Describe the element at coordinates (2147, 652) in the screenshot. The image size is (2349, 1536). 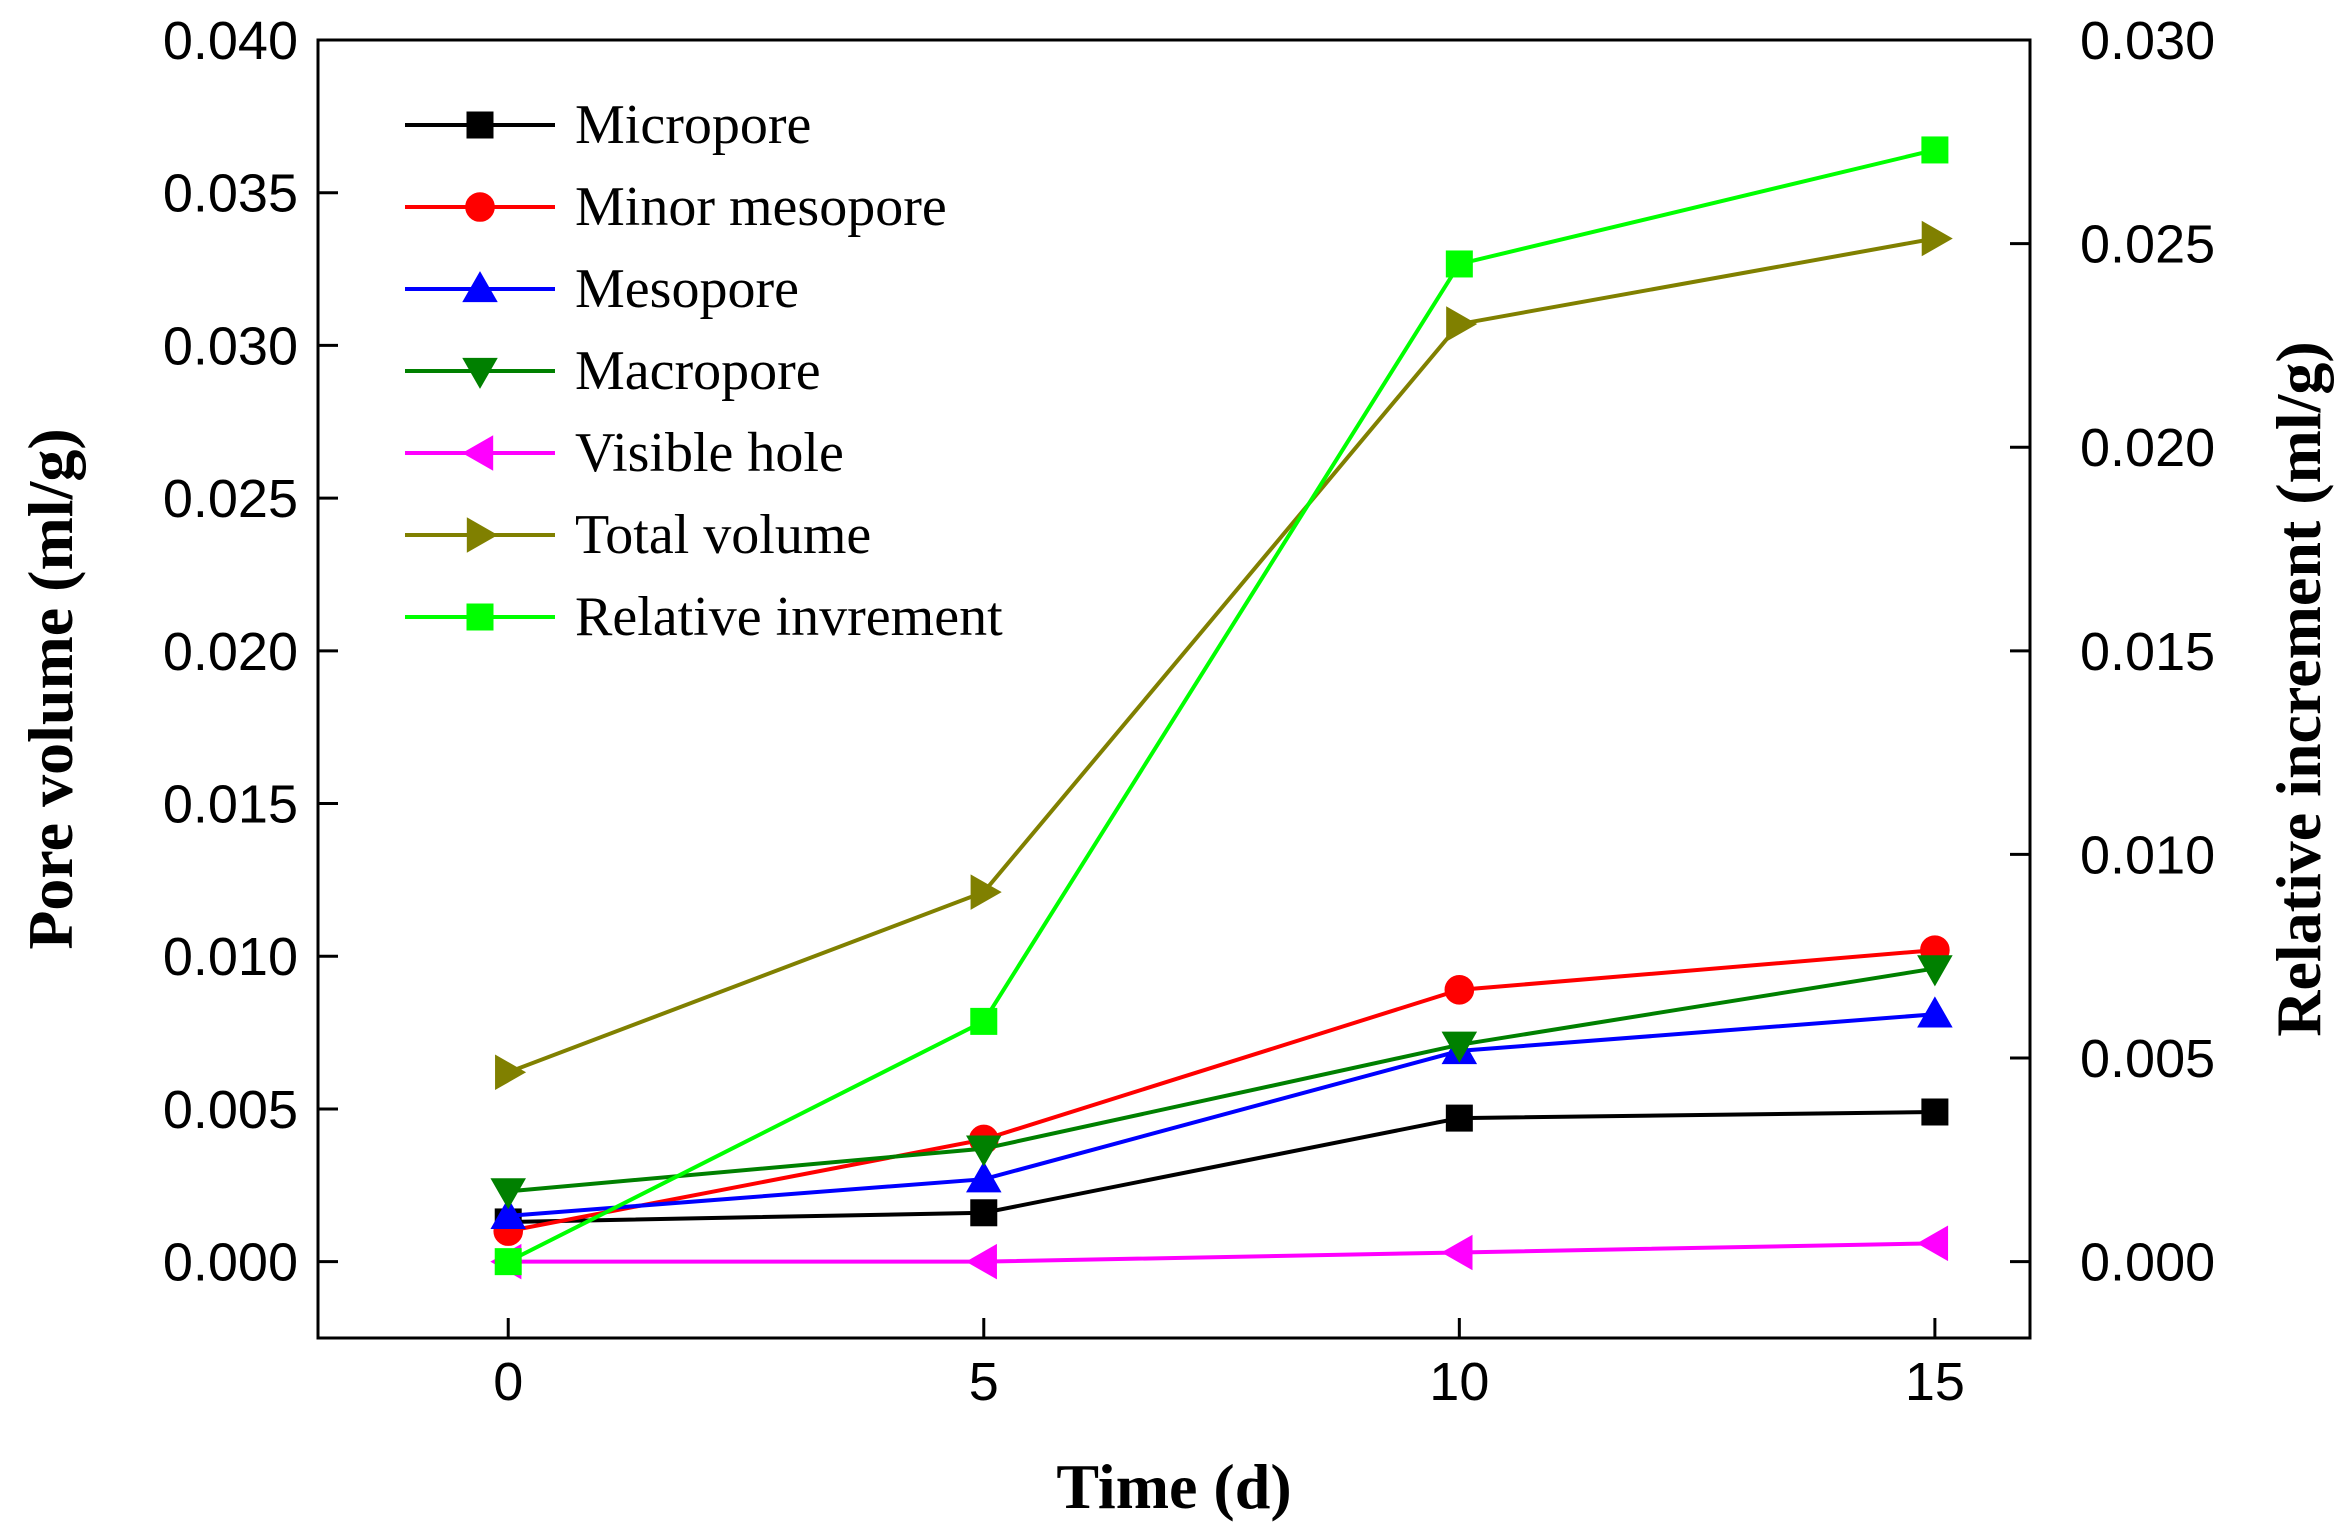
I see `y2-tick-label: 0.015` at that location.